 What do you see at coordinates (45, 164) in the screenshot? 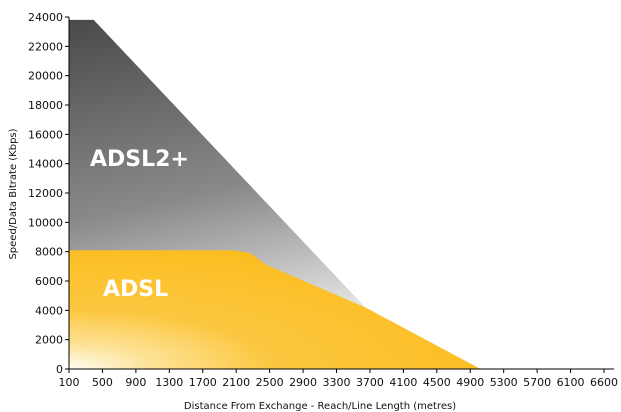
I see `y-tick-label: 14000` at bounding box center [45, 164].